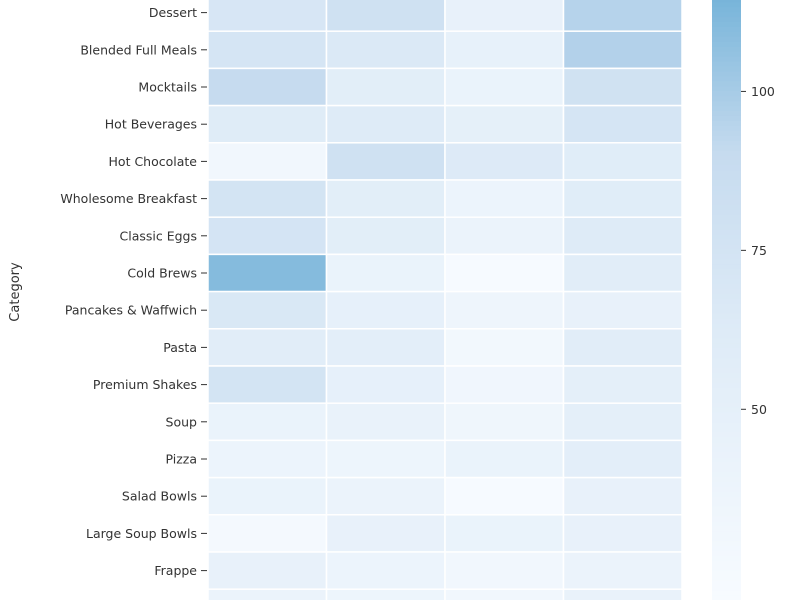  Describe the element at coordinates (128, 198) in the screenshot. I see `row-label: Wholesome Breakfast` at that location.